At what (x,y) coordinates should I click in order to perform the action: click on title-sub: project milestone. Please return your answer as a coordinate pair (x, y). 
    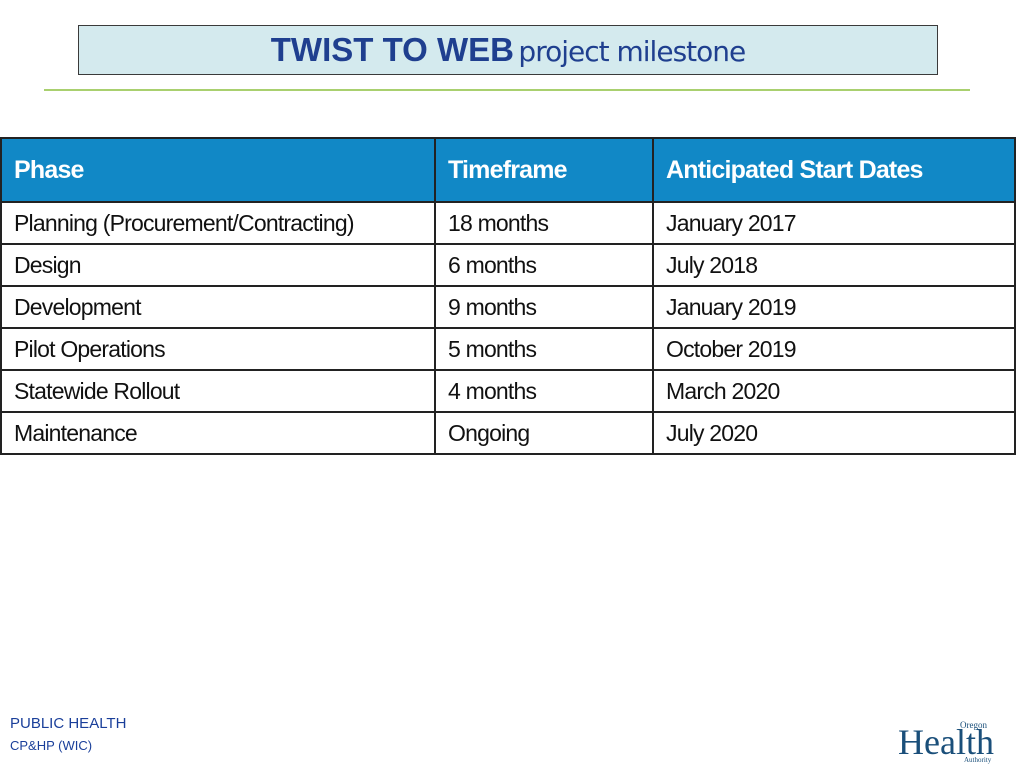
    Looking at the image, I should click on (632, 51).